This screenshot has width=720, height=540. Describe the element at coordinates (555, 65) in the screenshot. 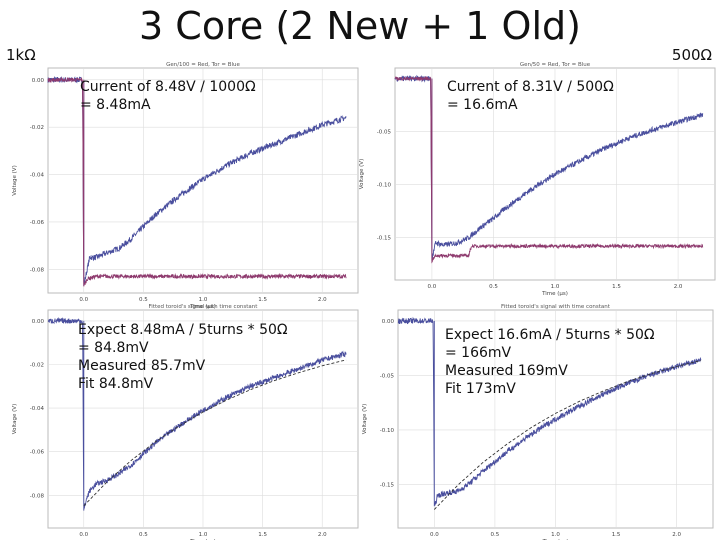

I see `chart-title: Gen/50 = Red, Tor = Blue` at that location.